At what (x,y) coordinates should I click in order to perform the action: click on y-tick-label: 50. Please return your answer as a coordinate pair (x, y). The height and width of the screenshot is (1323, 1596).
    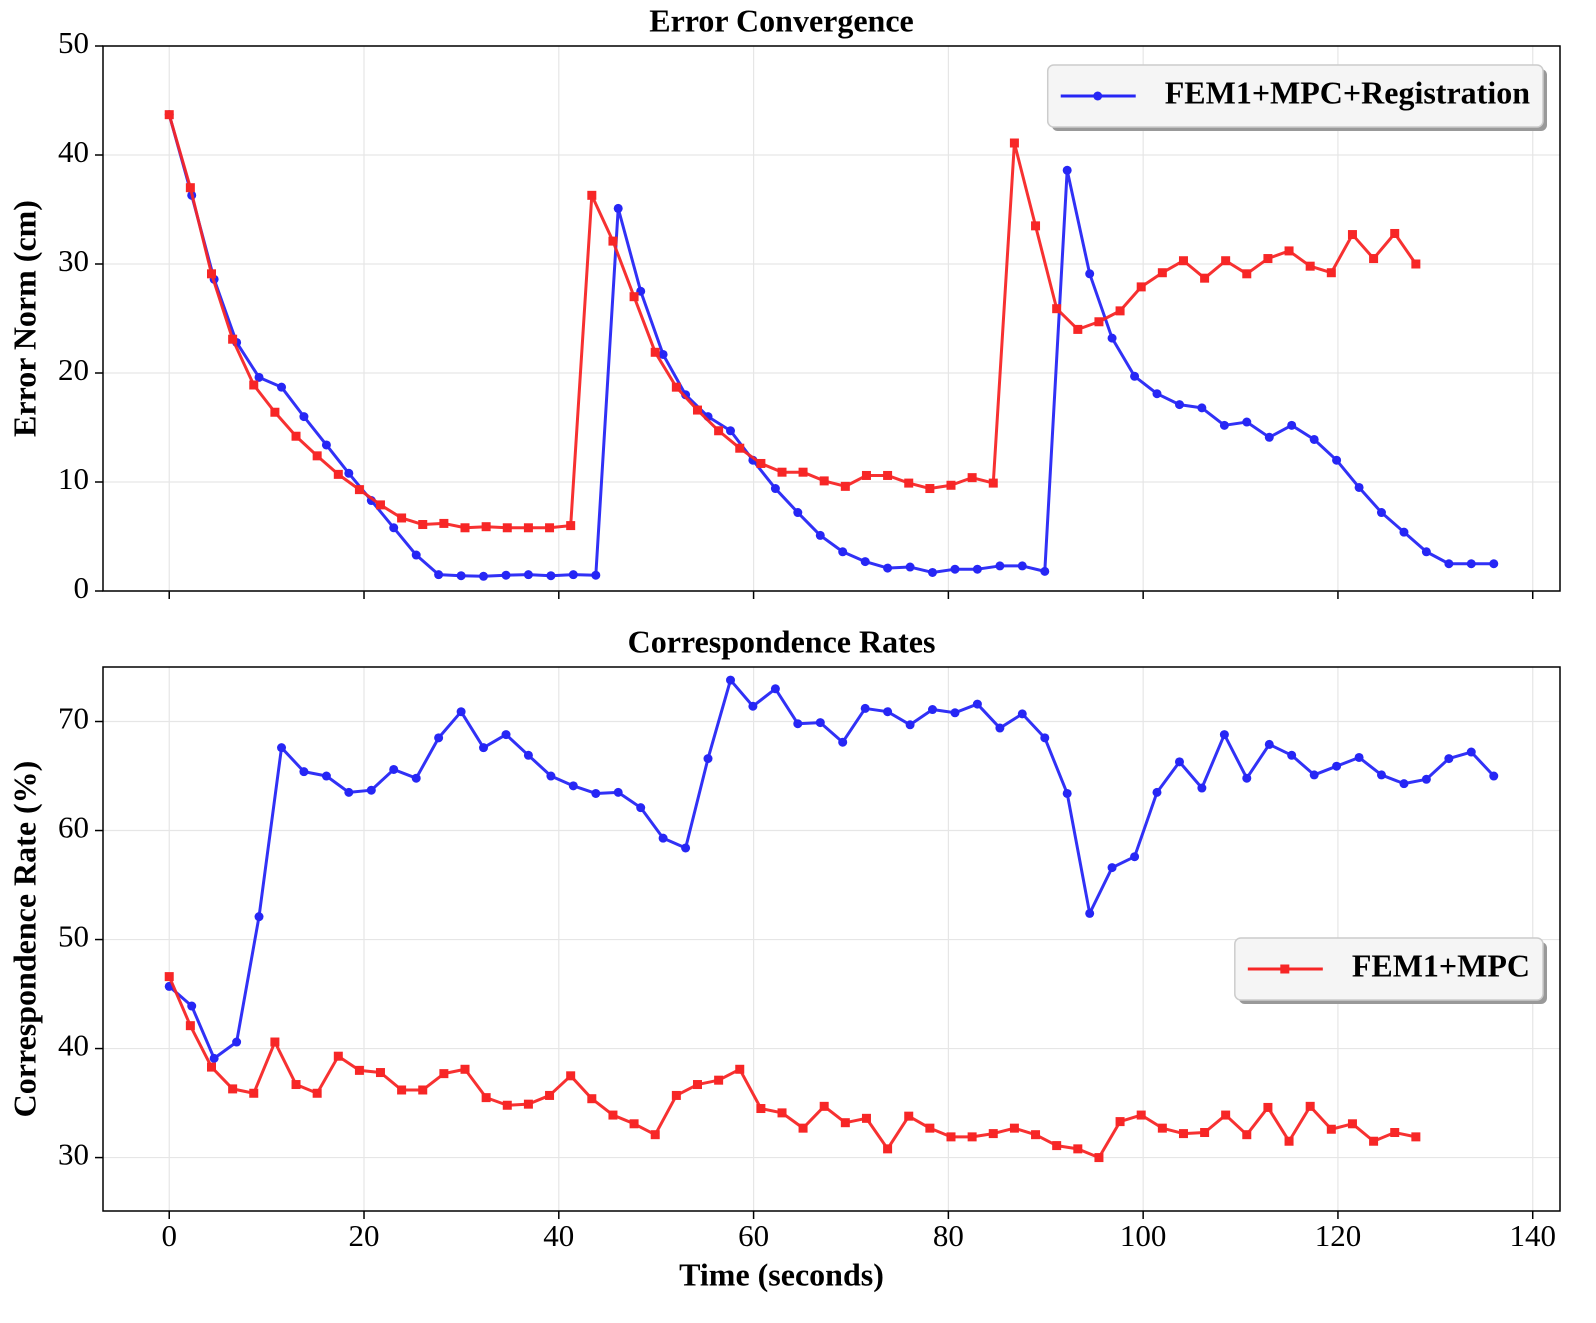
    Looking at the image, I should click on (73, 936).